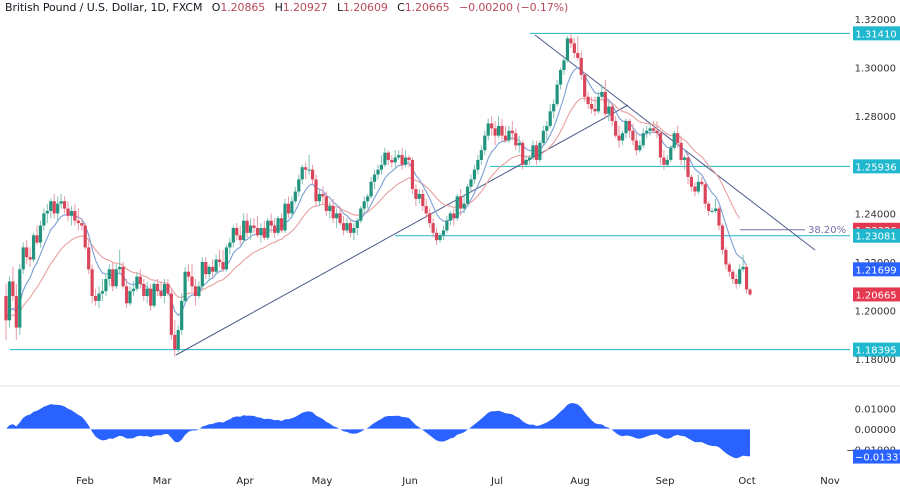  What do you see at coordinates (85, 481) in the screenshot?
I see `month-label-feb: Feb` at bounding box center [85, 481].